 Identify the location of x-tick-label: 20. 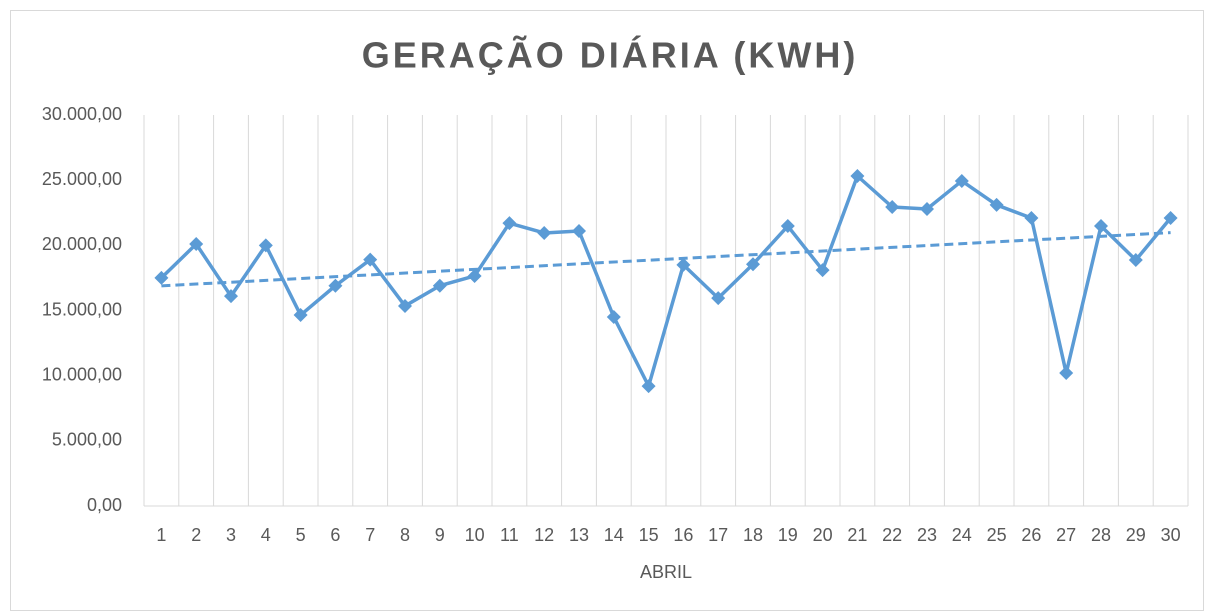
(823, 535).